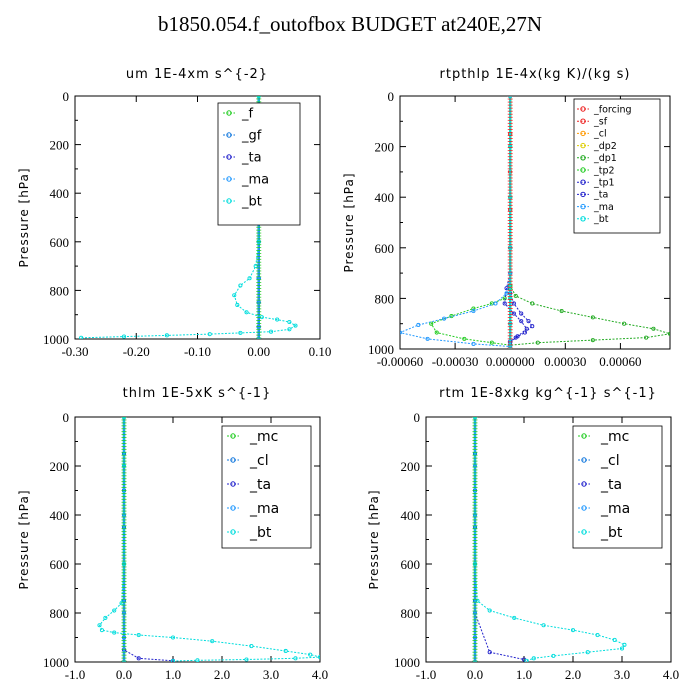 This screenshot has height=700, width=700. I want to click on series-line-ta, so click(148, 539).